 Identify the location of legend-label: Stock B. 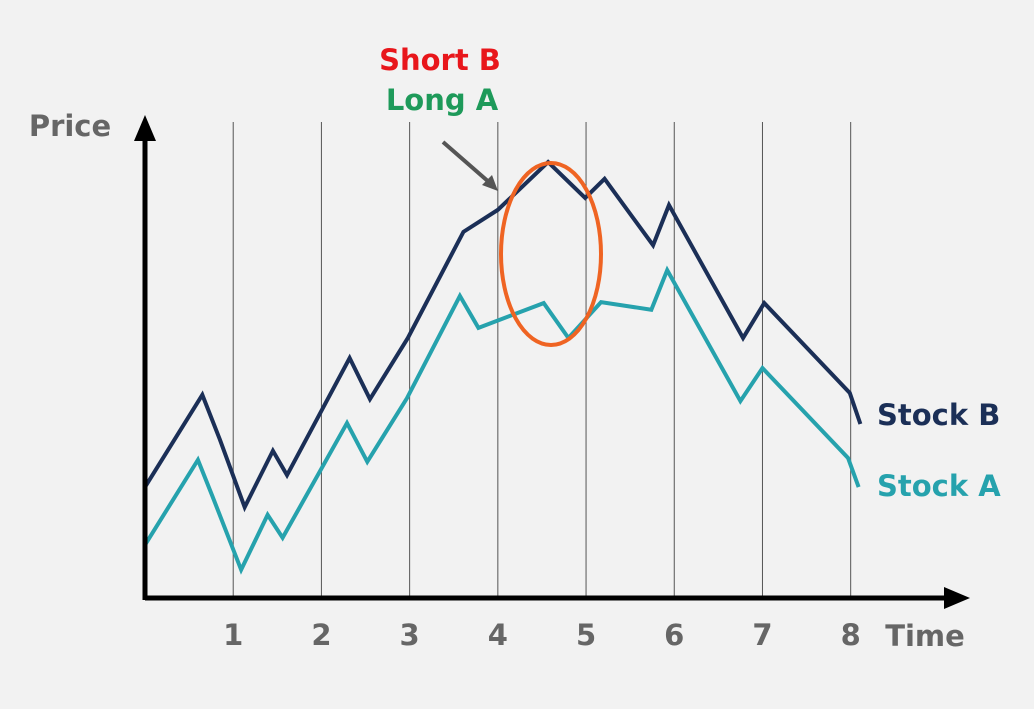
(938, 415).